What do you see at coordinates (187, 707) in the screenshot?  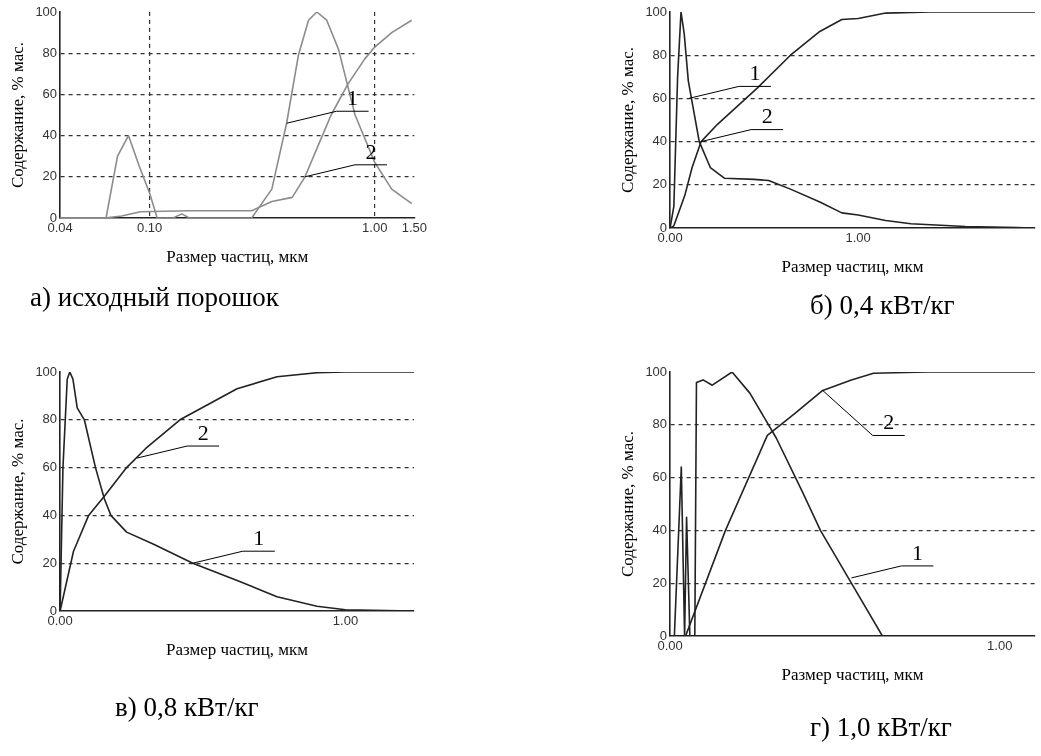 I see `text: в) 0,8 кВт/кг` at bounding box center [187, 707].